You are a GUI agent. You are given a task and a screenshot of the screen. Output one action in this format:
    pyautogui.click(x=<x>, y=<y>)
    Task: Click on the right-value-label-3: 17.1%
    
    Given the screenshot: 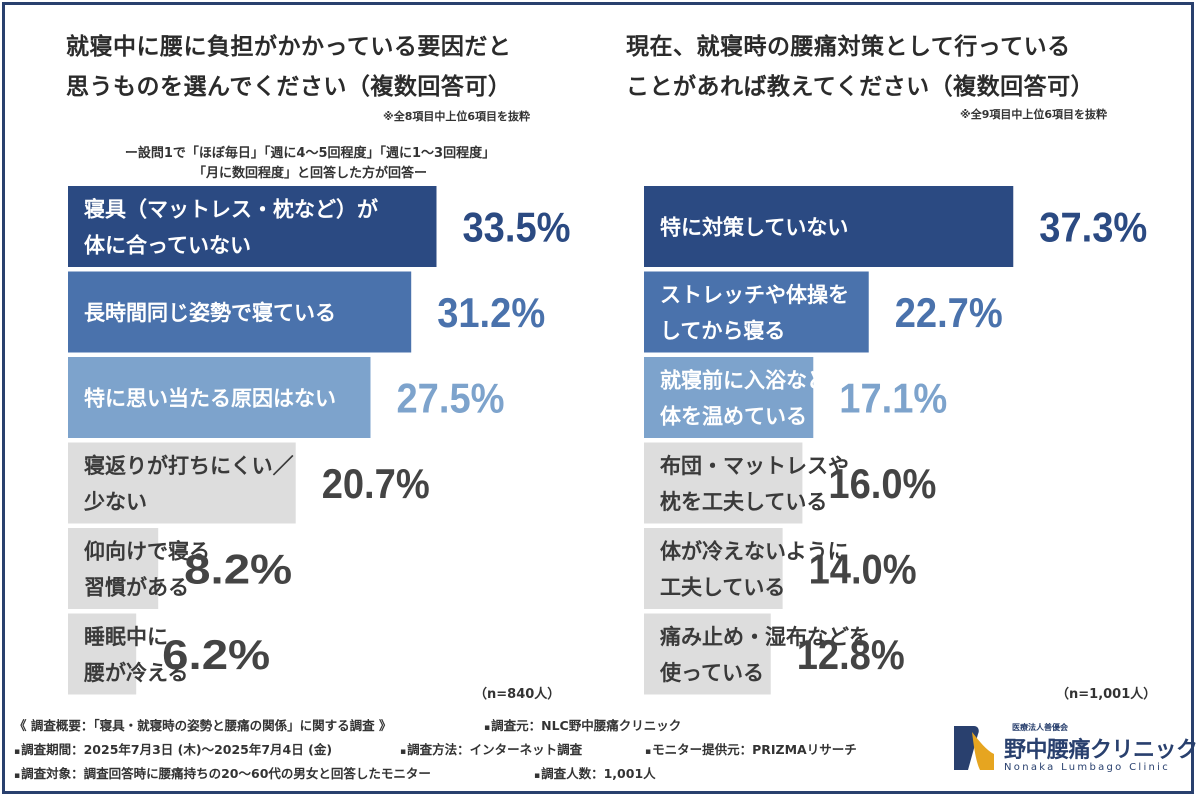 What is the action you would take?
    pyautogui.click(x=893, y=398)
    